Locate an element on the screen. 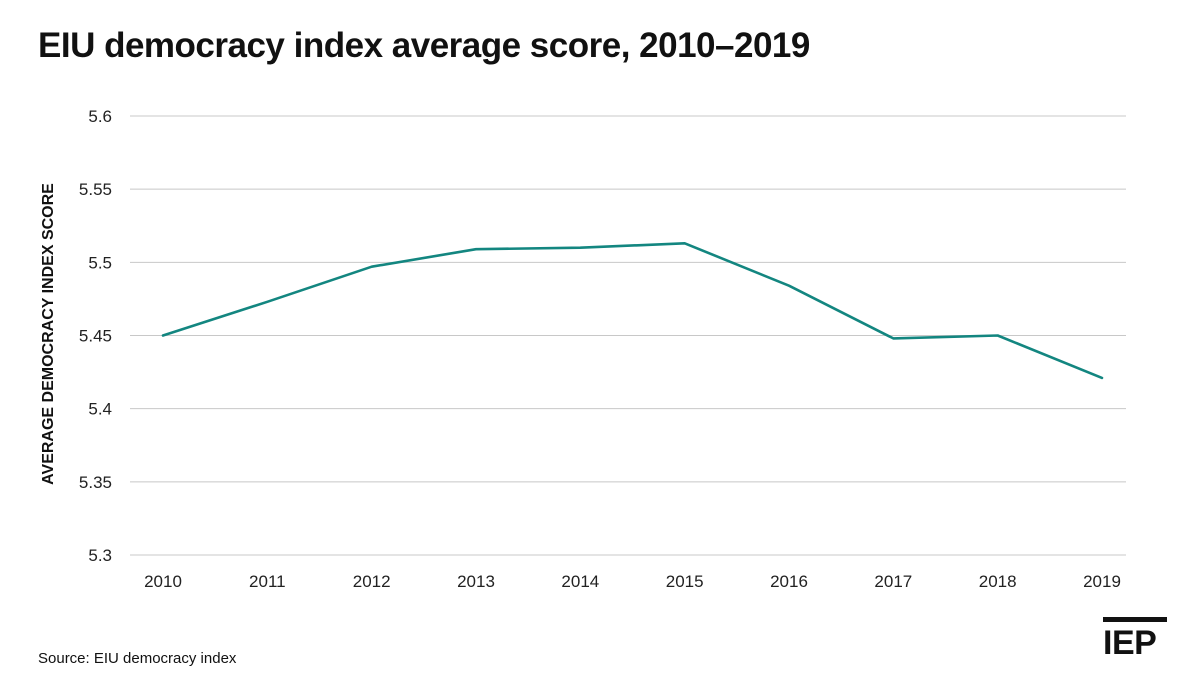  x-tick-label: 2018 is located at coordinates (998, 581).